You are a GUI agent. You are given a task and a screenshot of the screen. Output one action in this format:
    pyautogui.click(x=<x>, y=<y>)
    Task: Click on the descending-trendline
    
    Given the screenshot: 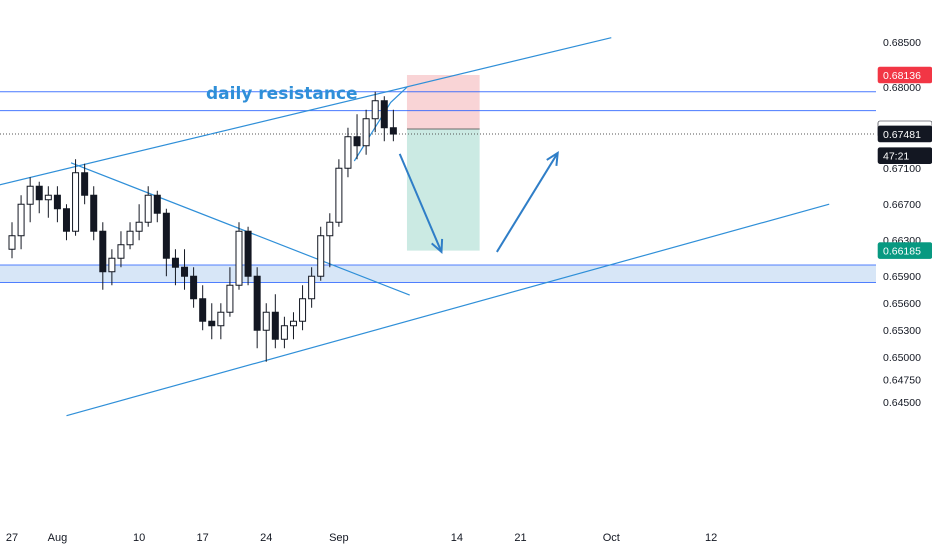 What is the action you would take?
    pyautogui.click(x=240, y=229)
    